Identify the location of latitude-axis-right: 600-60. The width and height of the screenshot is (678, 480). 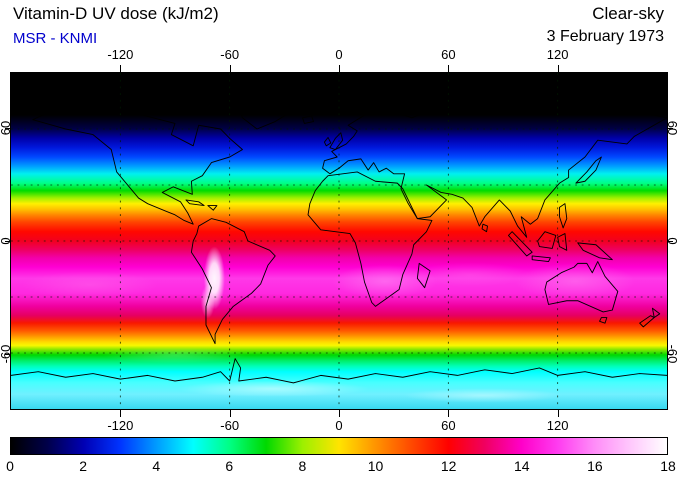
(671, 241).